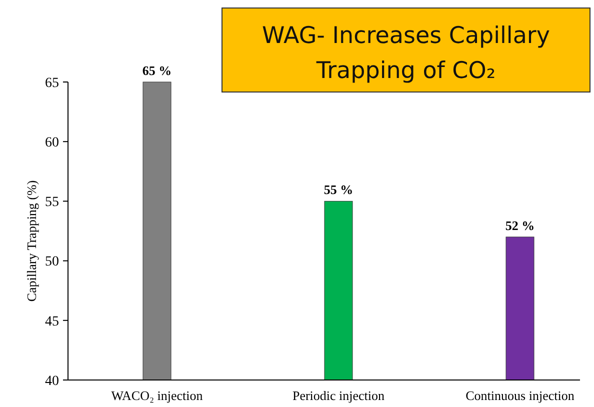 The image size is (594, 407). Describe the element at coordinates (52, 202) in the screenshot. I see `y-tick-label: 55` at that location.